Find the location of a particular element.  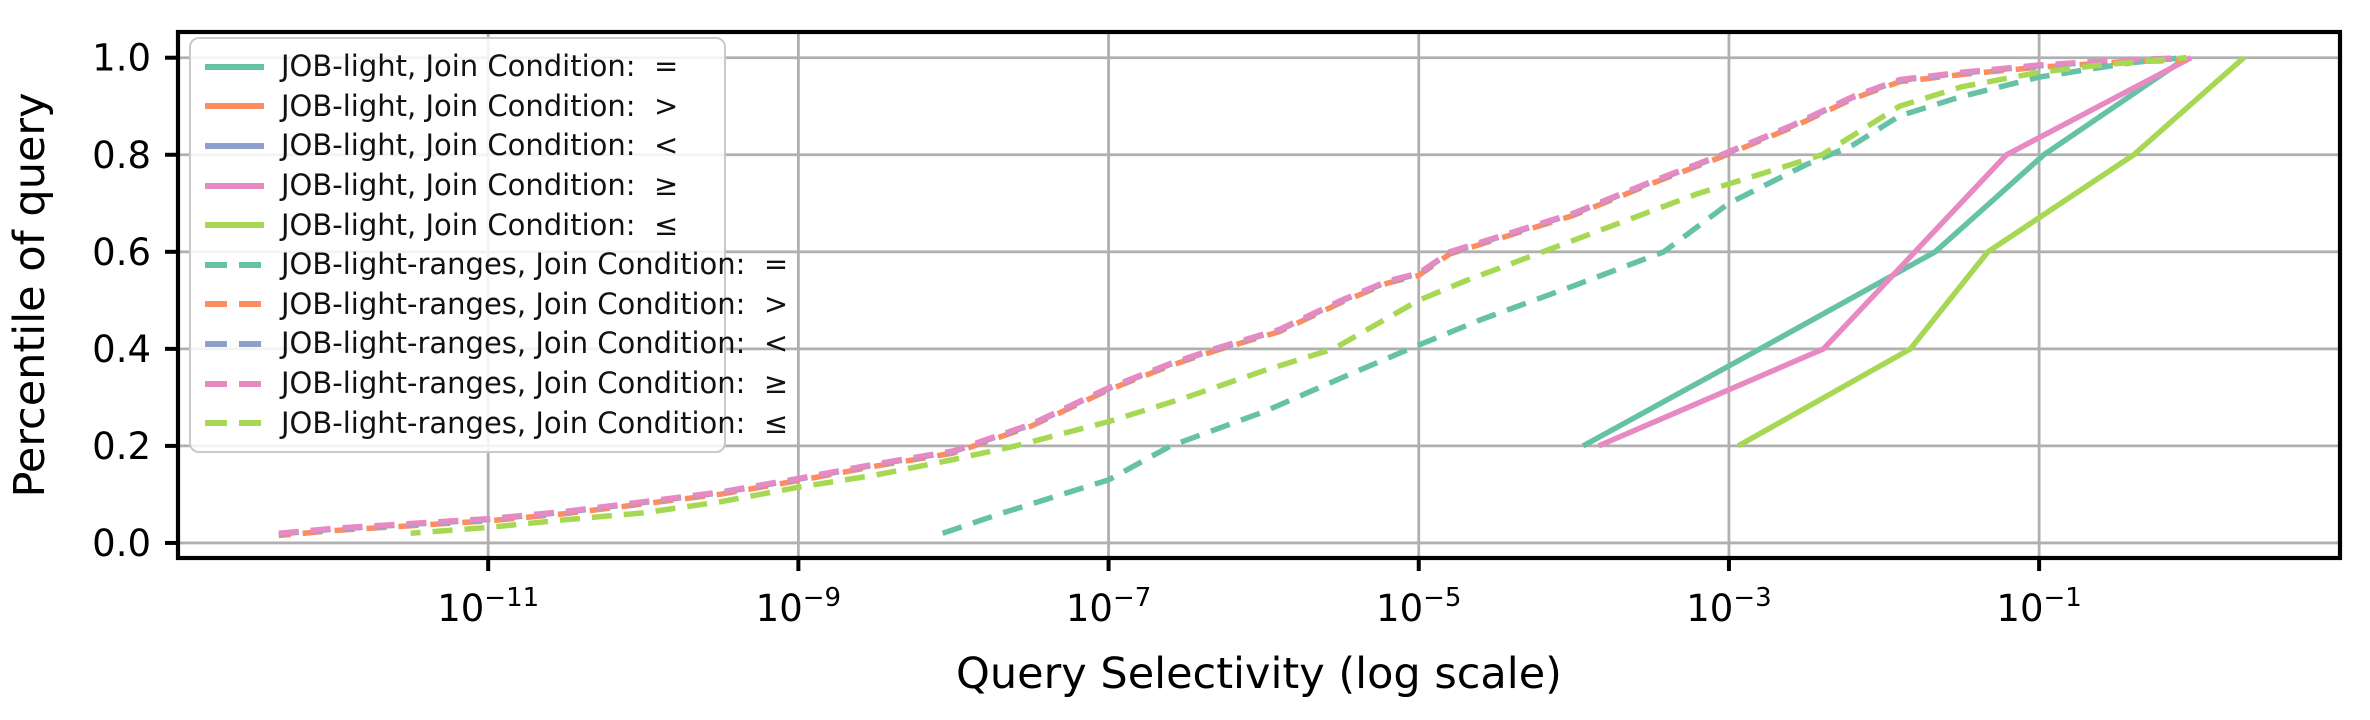

x-tick-label: 10⁻⁷ is located at coordinates (1108, 606).